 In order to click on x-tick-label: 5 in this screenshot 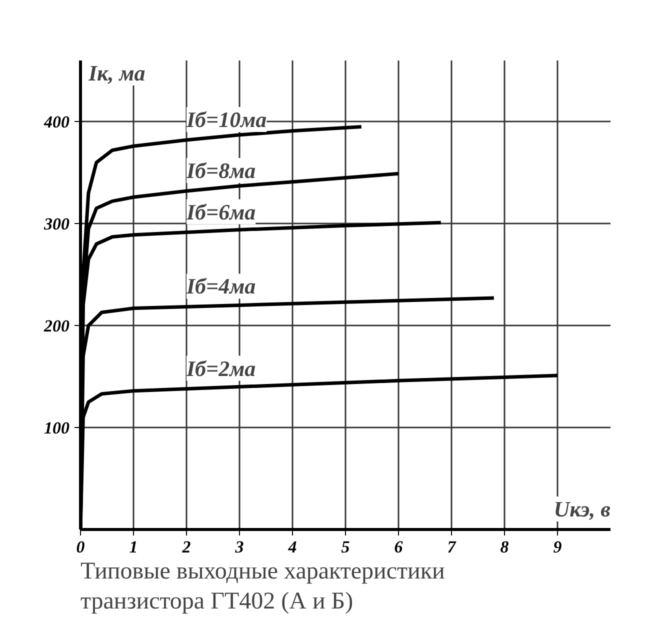, I will do `click(345, 547)`.